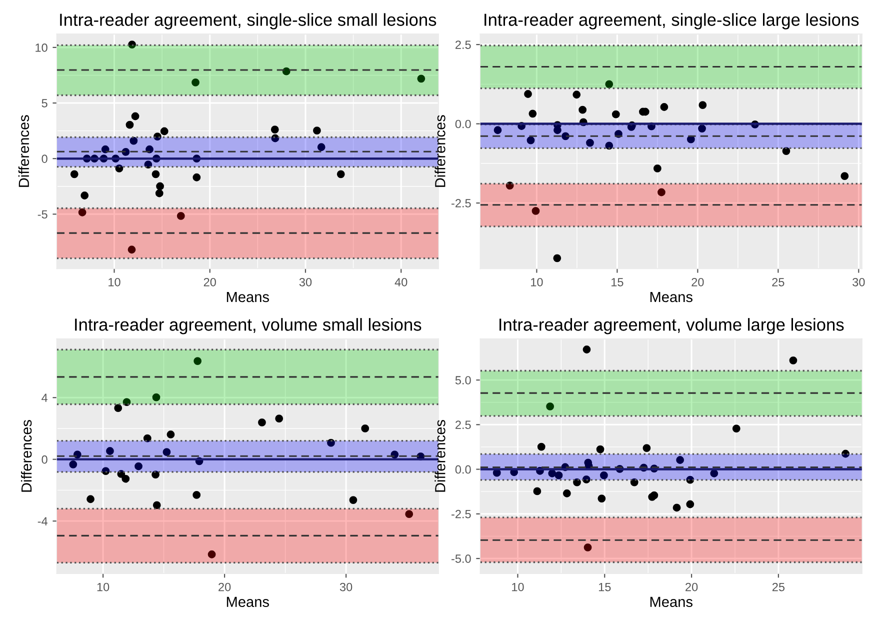 The height and width of the screenshot is (620, 875). What do you see at coordinates (461, 558) in the screenshot?
I see `y-tick-label: -5.0` at bounding box center [461, 558].